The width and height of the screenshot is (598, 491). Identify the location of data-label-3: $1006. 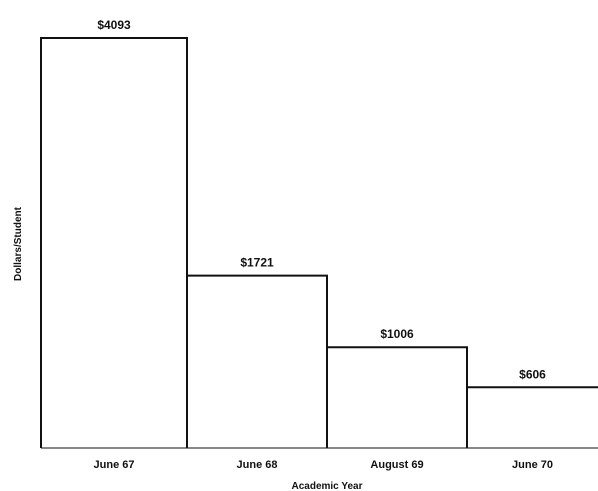
(397, 334).